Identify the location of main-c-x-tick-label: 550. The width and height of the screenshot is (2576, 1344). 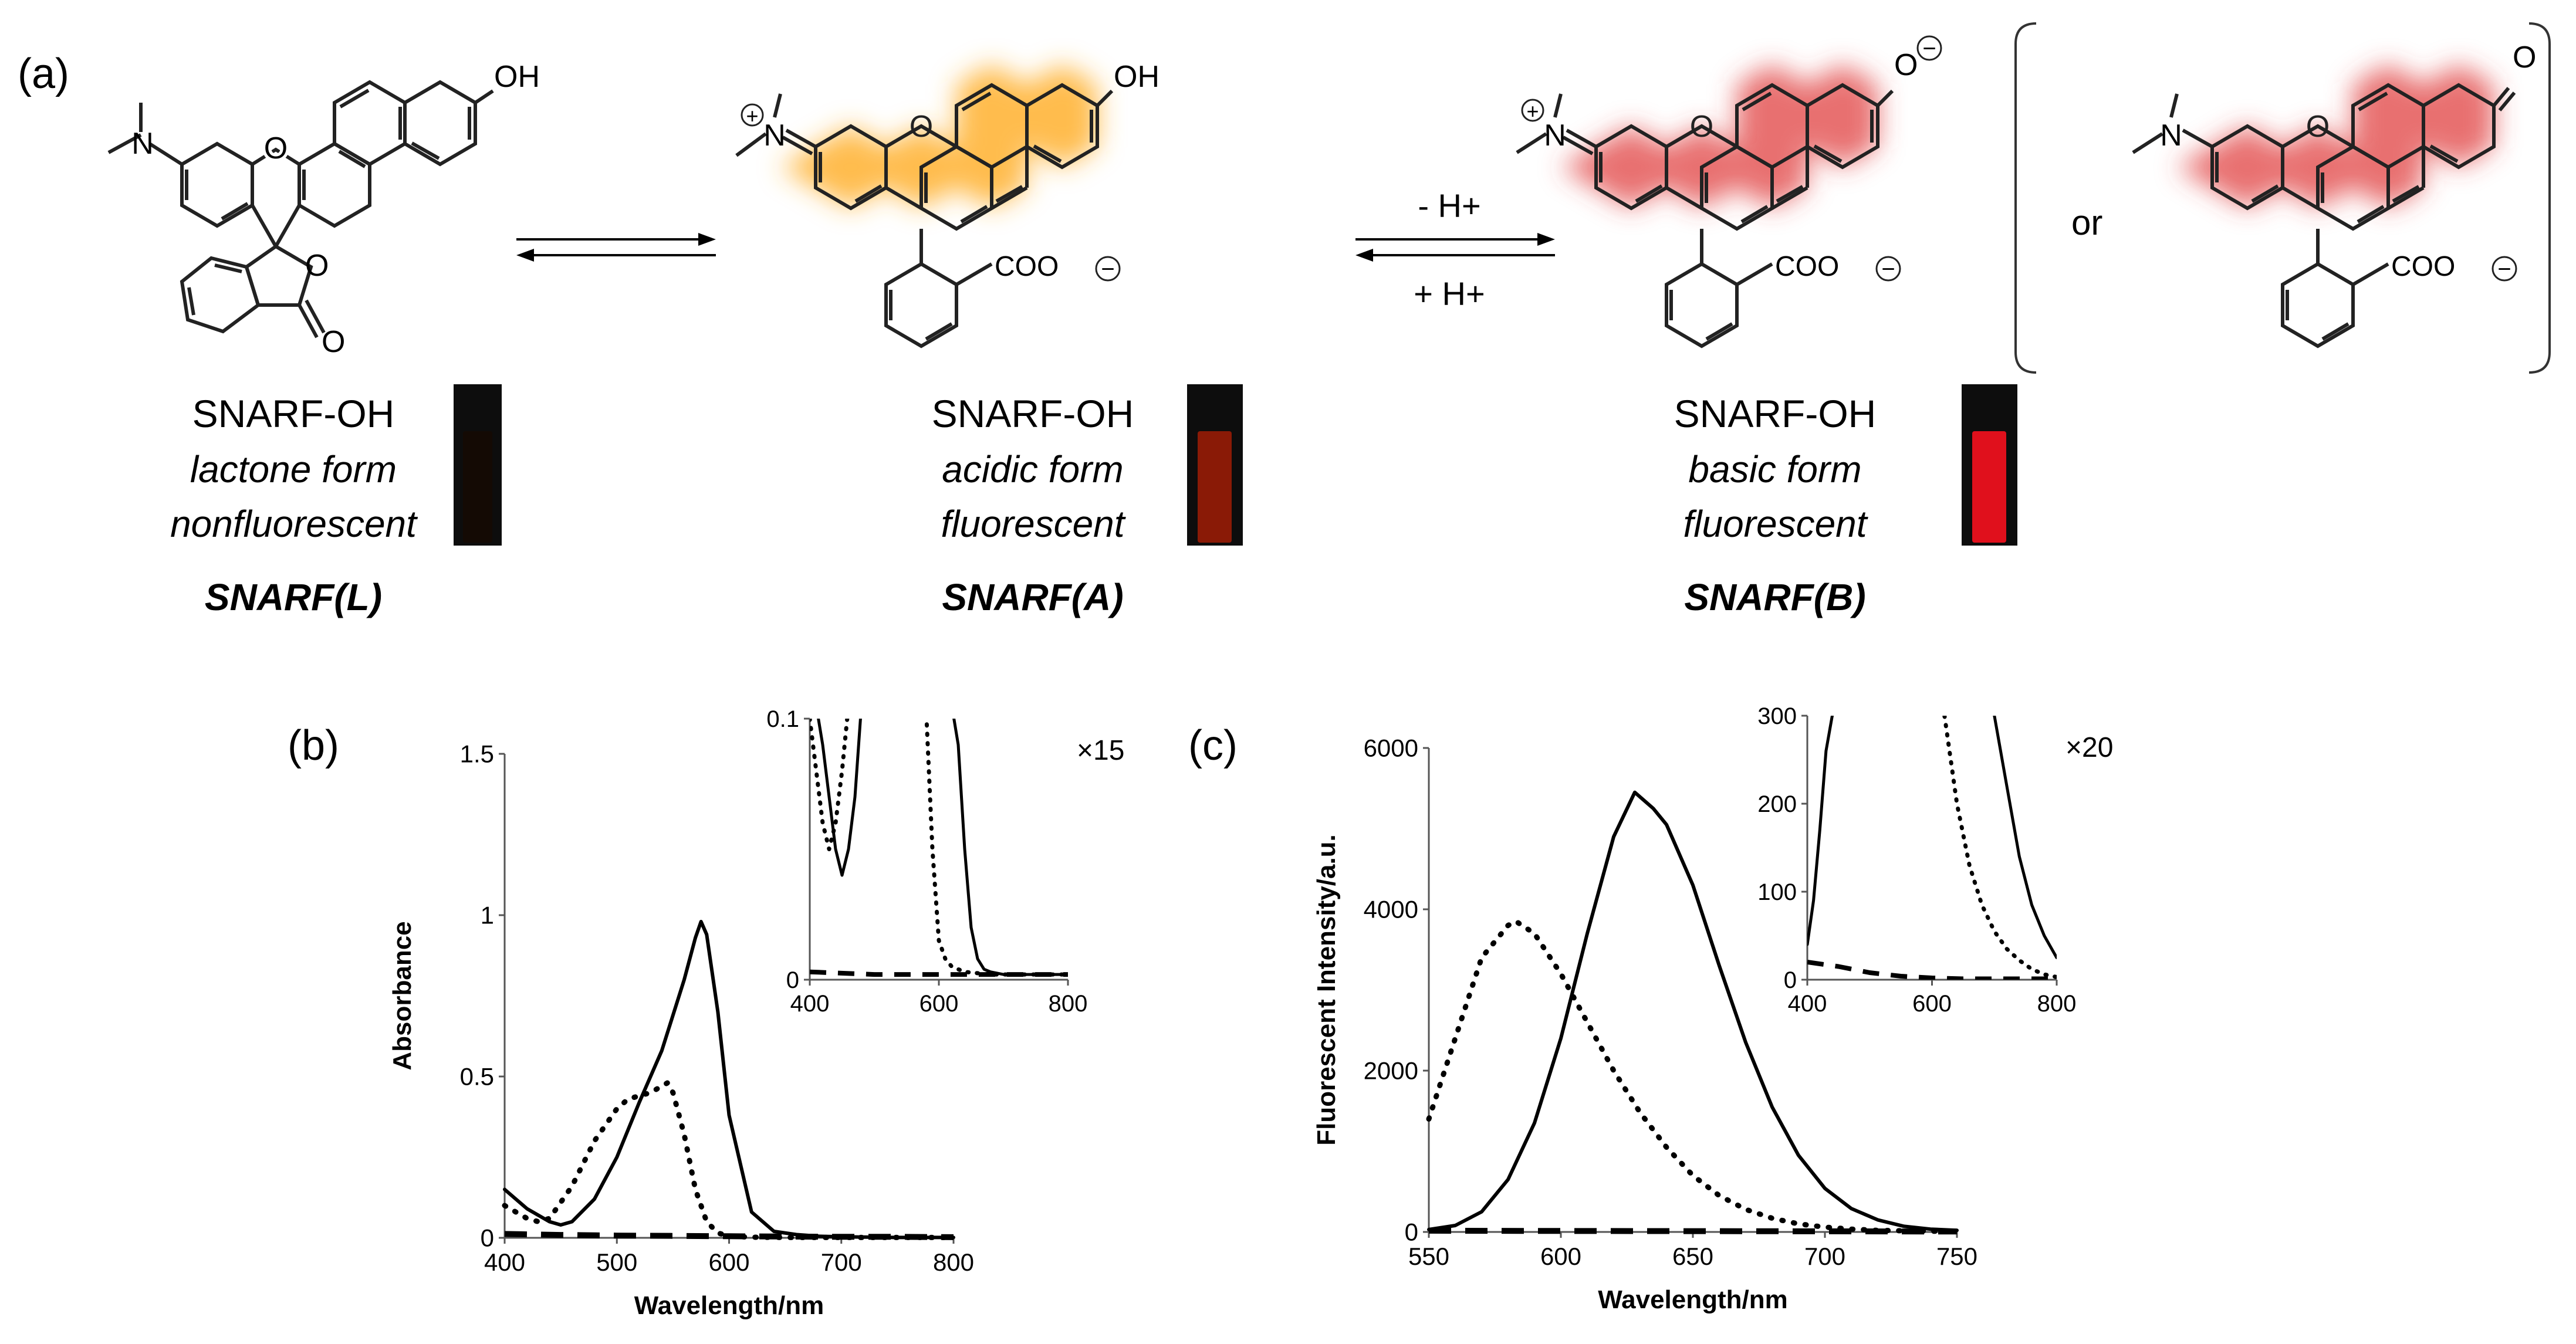
(1428, 1257).